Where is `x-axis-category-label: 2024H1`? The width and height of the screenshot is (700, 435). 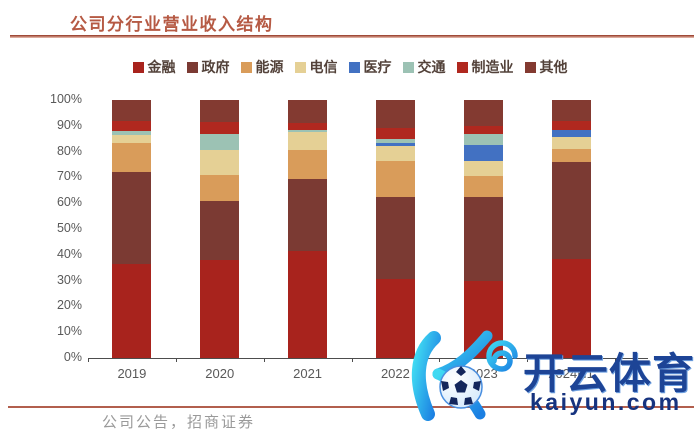
x-axis-category-label: 2024H1 is located at coordinates (571, 373).